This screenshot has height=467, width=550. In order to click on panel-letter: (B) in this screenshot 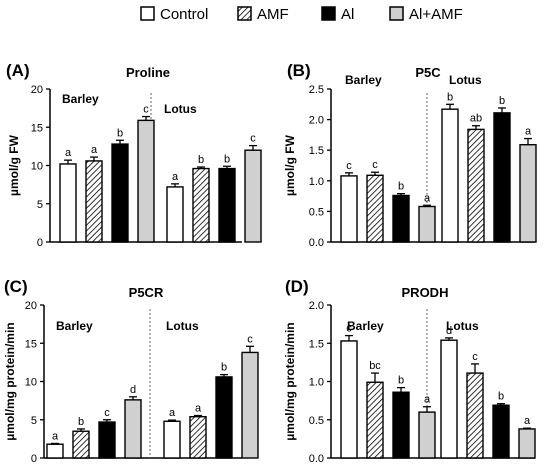, I will do `click(299, 70)`.